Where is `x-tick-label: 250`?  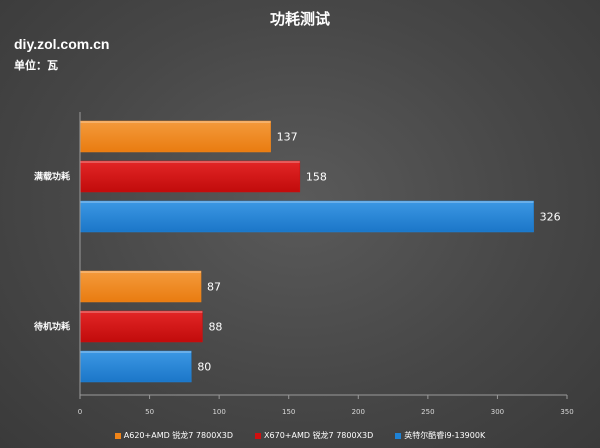 x-tick-label: 250 is located at coordinates (427, 412).